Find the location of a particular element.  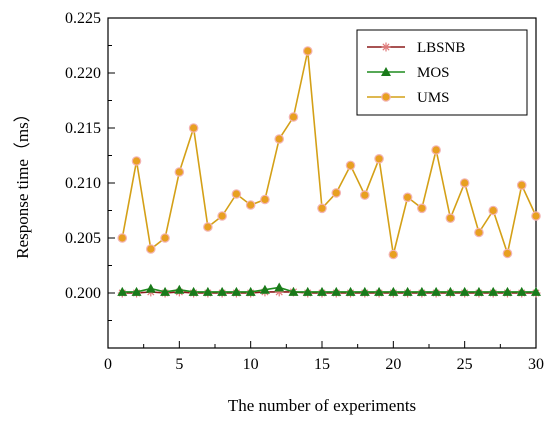

legend-label: MOS is located at coordinates (433, 73).